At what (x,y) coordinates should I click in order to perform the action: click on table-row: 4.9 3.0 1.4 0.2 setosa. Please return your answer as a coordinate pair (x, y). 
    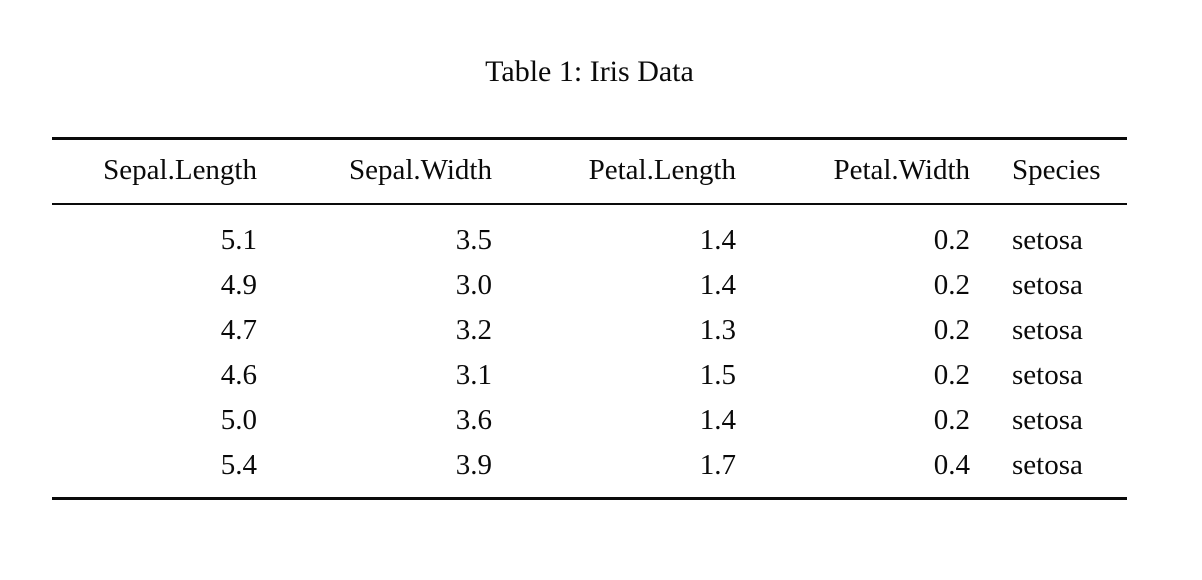
    Looking at the image, I should click on (589, 285).